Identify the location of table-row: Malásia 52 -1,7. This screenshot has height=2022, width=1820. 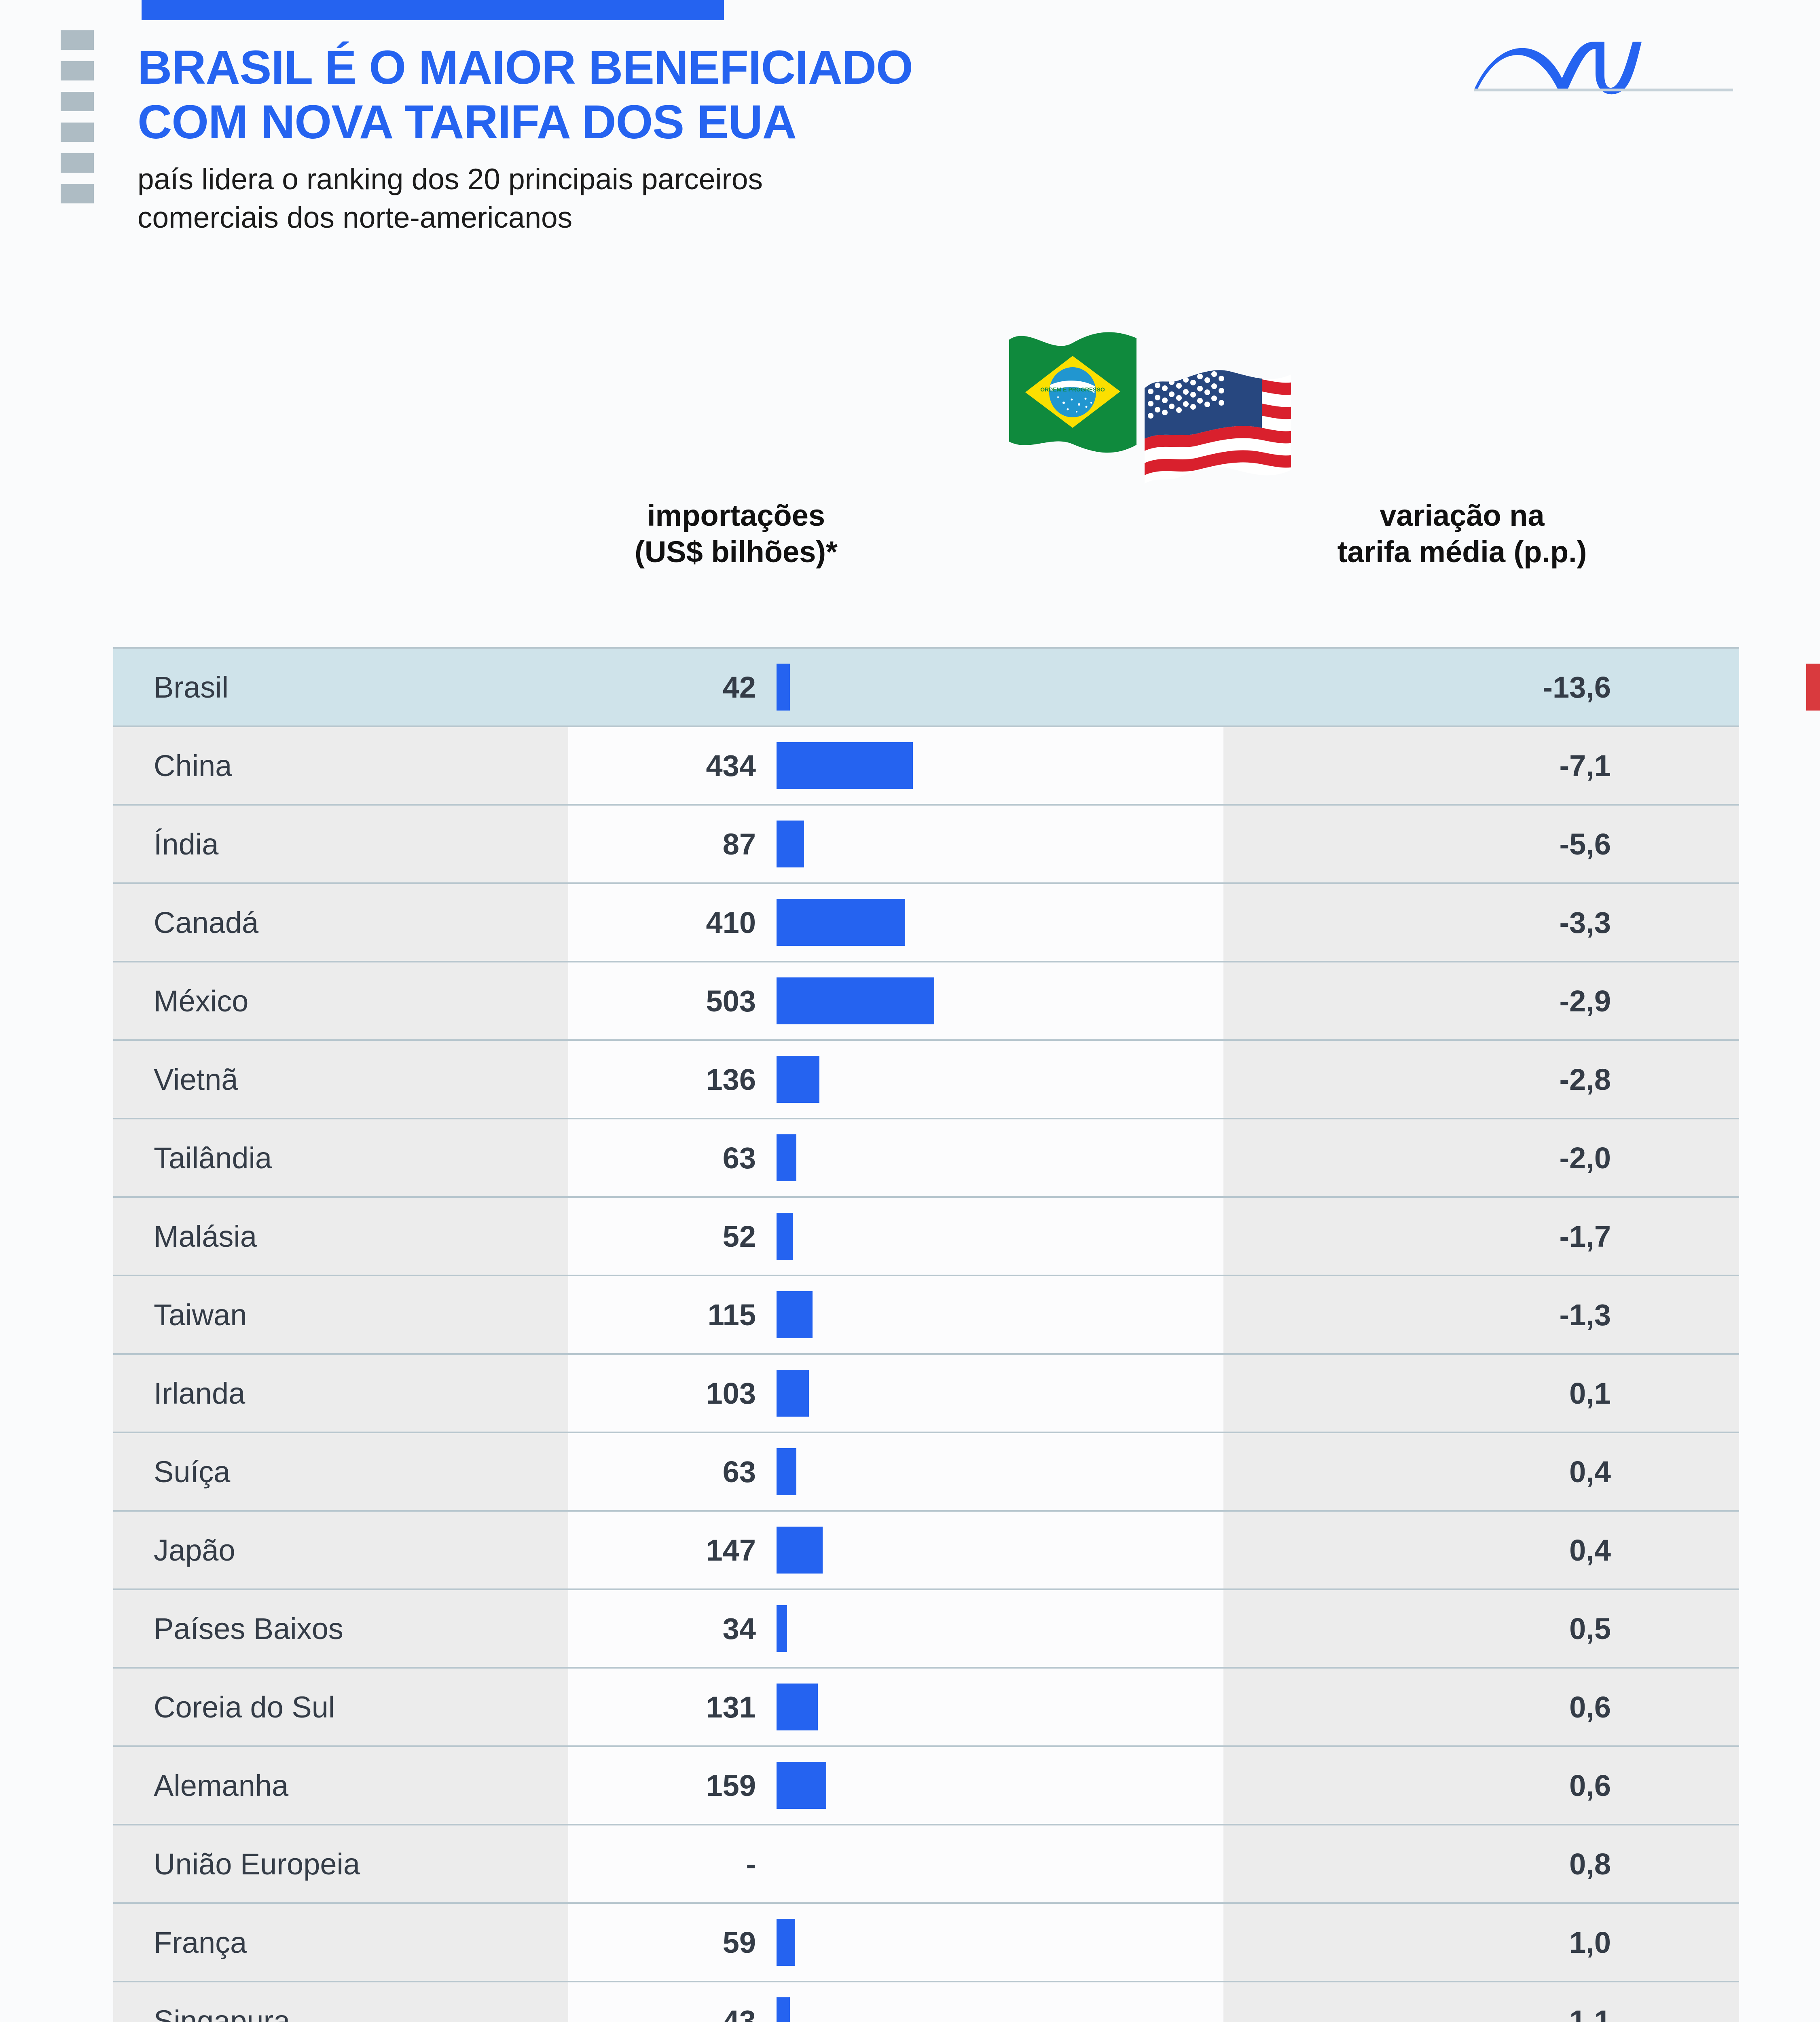
(926, 1235).